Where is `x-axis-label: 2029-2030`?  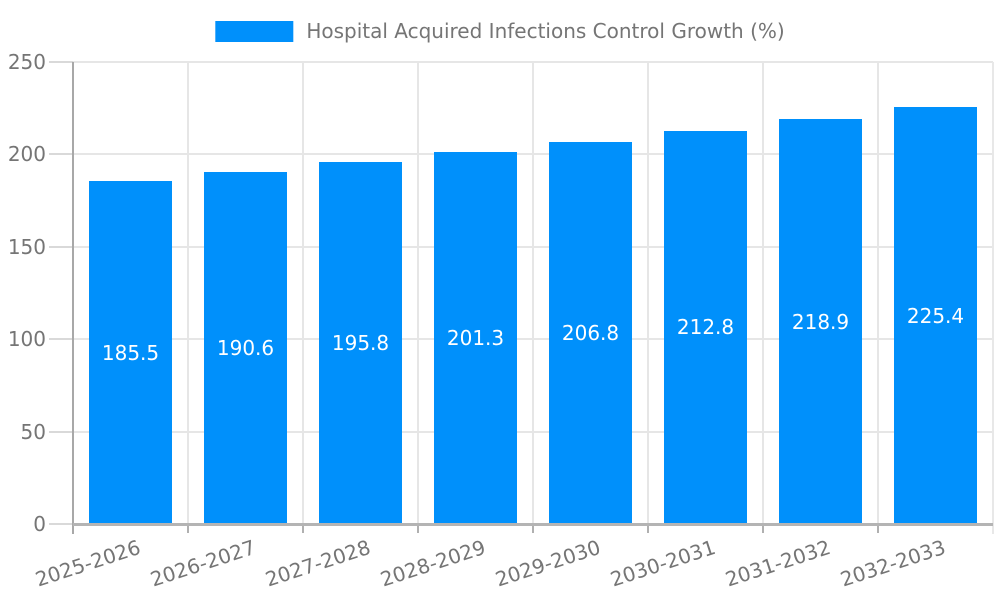 x-axis-label: 2029-2030 is located at coordinates (548, 563).